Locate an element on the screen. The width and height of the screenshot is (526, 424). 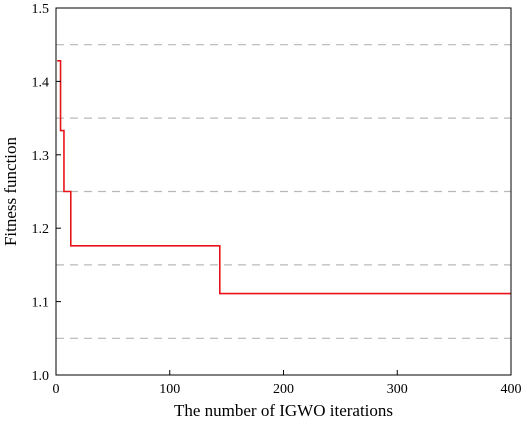
y-tick-label: 1.2 is located at coordinates (41, 229).